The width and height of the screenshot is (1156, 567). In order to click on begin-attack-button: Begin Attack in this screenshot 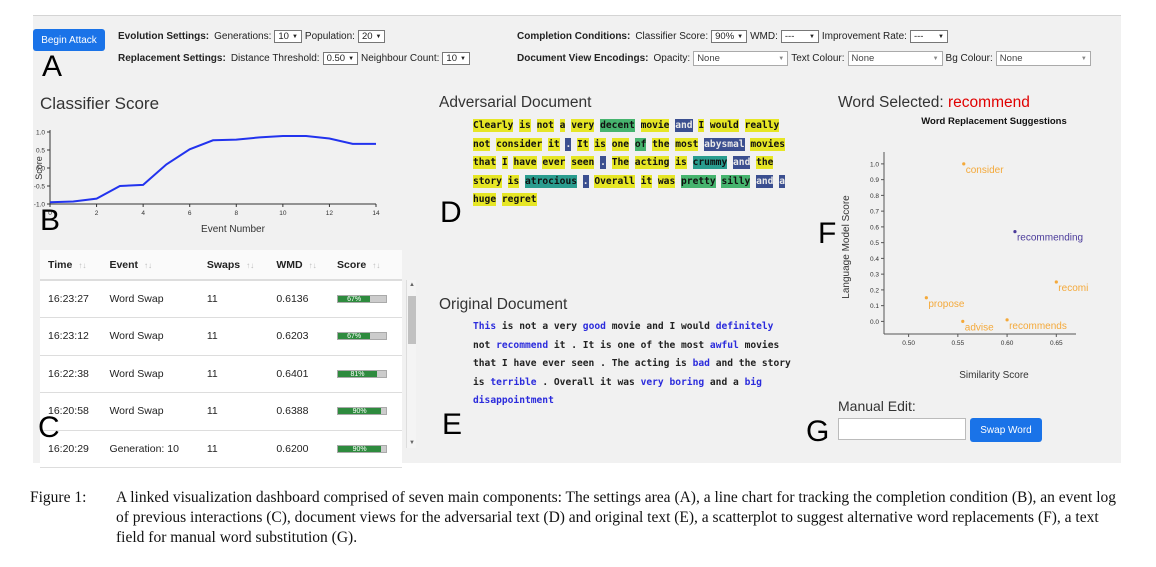, I will do `click(69, 40)`.